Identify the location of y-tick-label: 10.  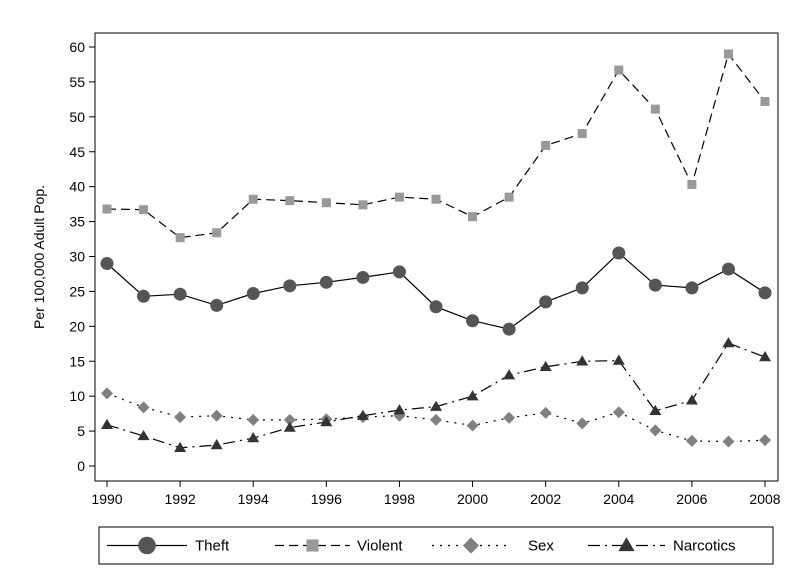
(77, 396).